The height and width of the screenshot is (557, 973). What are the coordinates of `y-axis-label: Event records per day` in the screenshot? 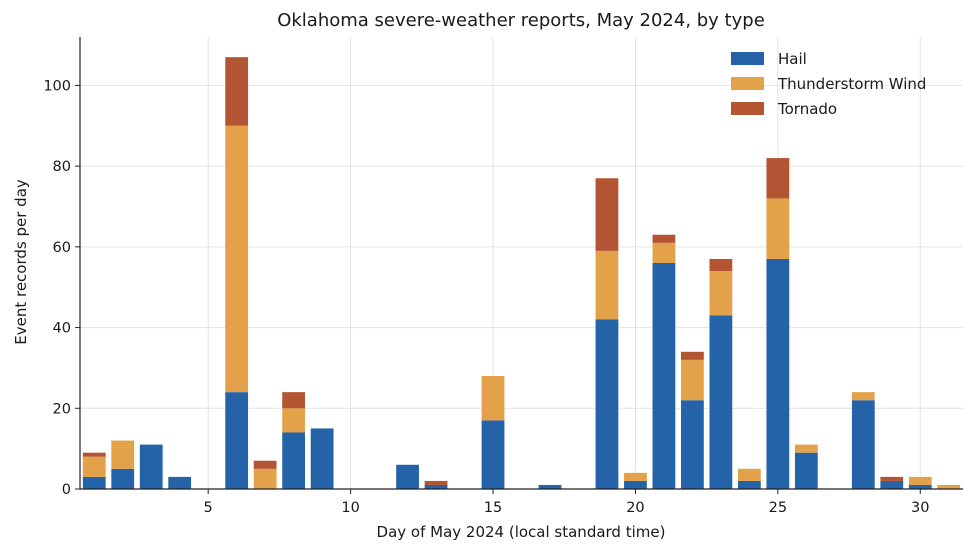 It's located at (21, 262).